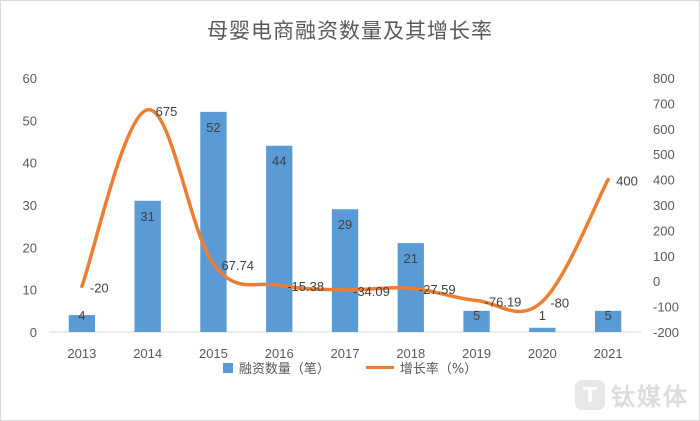  I want to click on x-tick-label: 2014, so click(147, 353).